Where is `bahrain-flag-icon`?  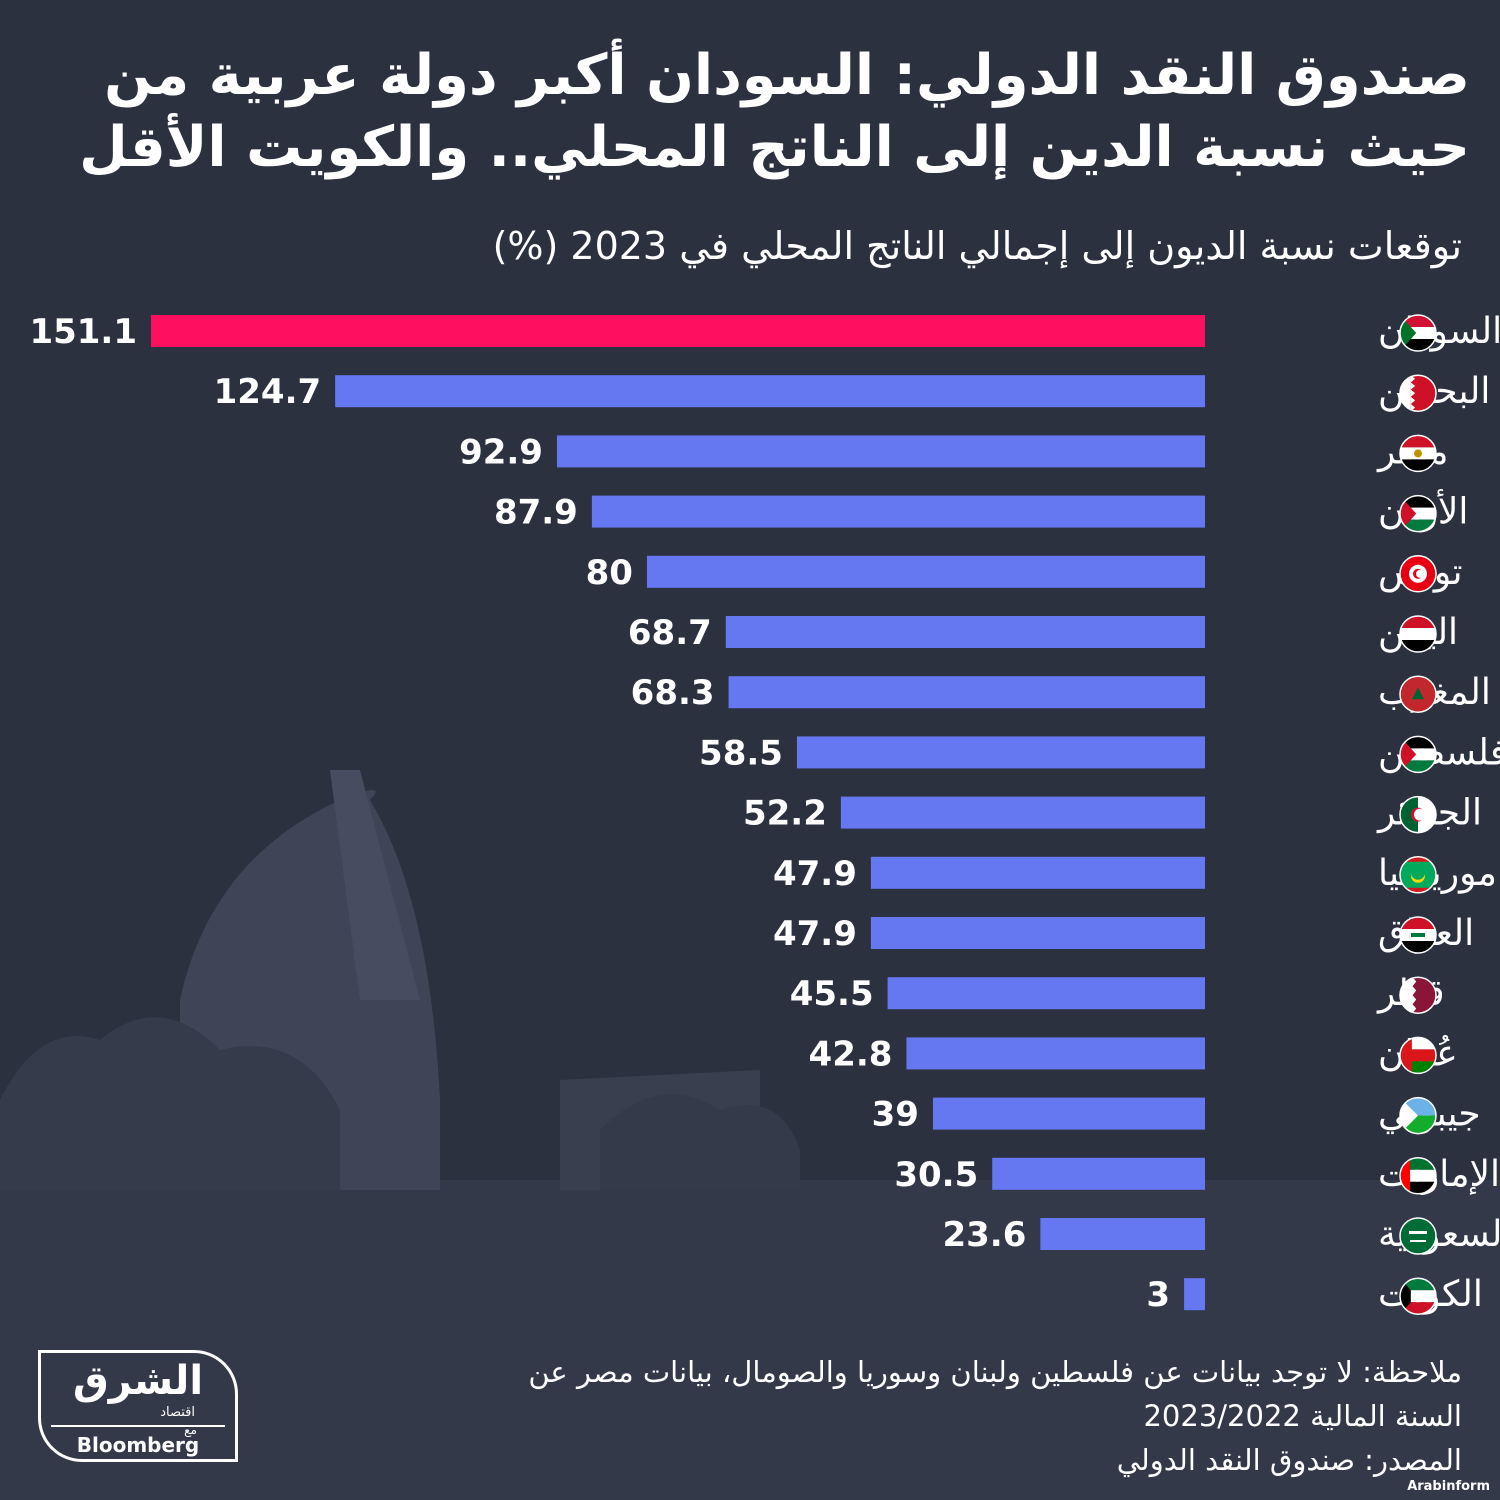 bahrain-flag-icon is located at coordinates (1418, 393).